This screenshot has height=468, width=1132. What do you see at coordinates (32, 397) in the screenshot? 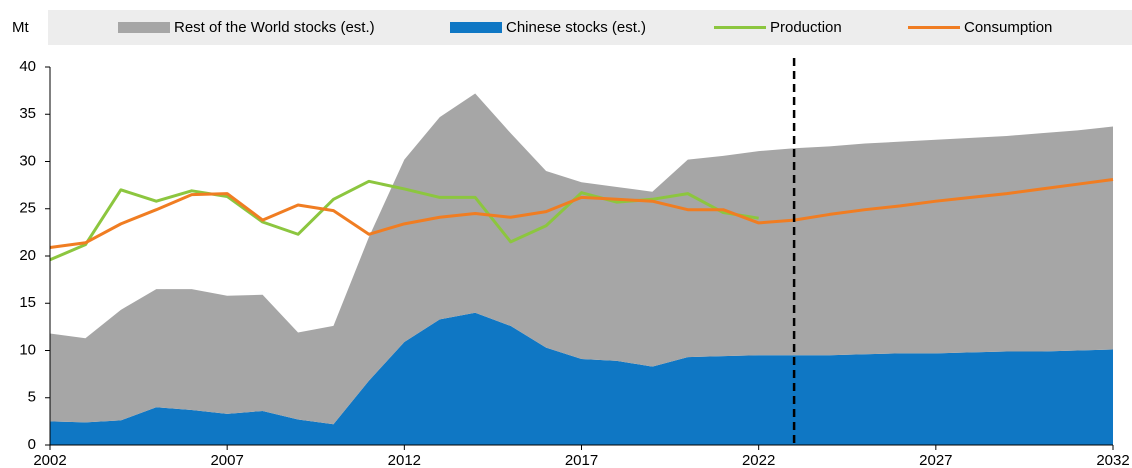
I see `y-tick-label: 5` at bounding box center [32, 397].